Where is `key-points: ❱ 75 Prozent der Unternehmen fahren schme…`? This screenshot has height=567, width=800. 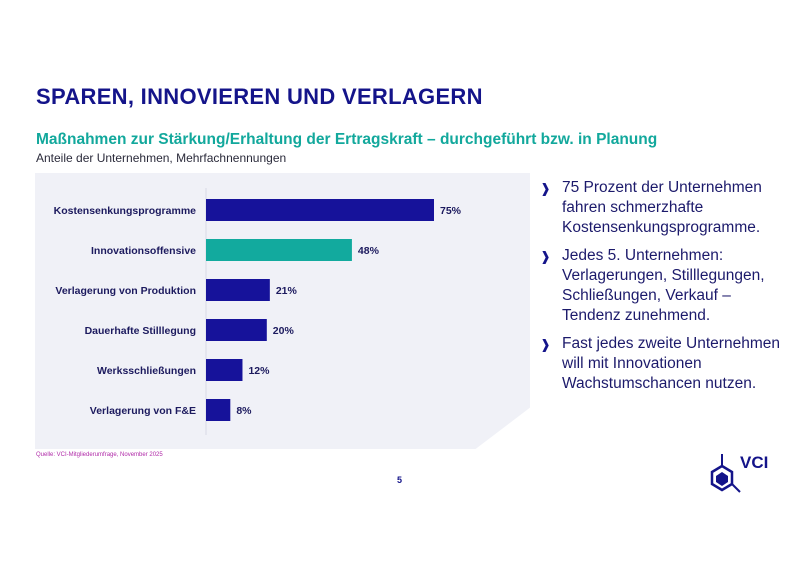
key-points: ❱ 75 Prozent der Unternehmen fahren schme… is located at coordinates (665, 290).